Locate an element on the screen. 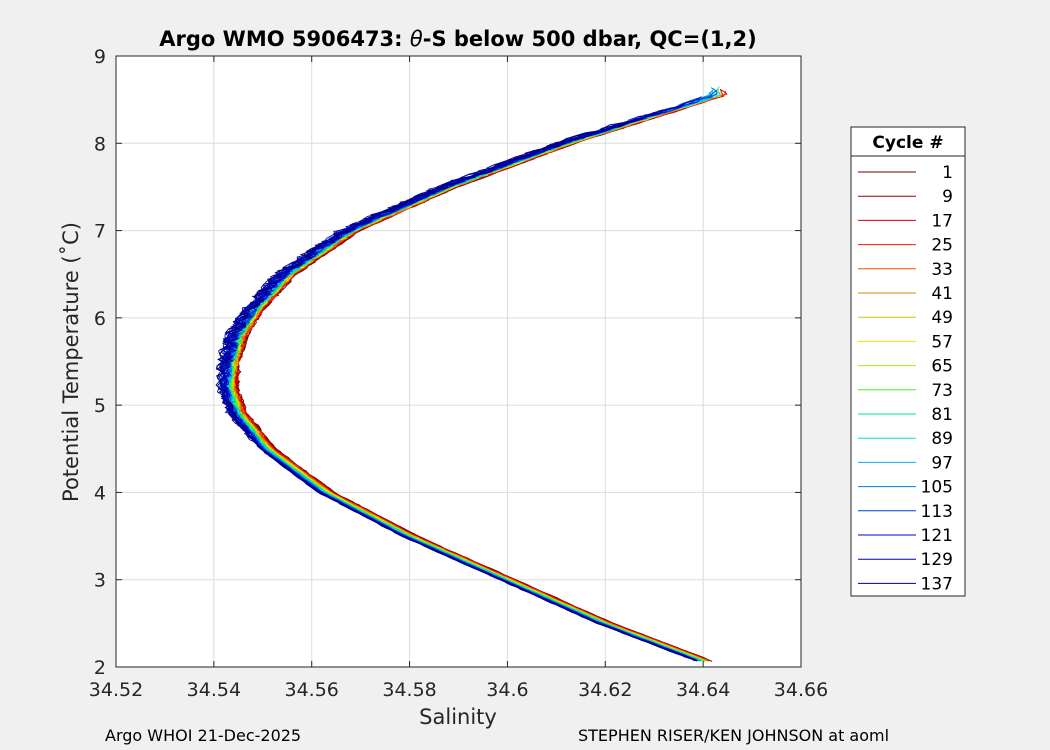 This screenshot has width=1050, height=750. x-tick-label: 34.66 is located at coordinates (801, 690).